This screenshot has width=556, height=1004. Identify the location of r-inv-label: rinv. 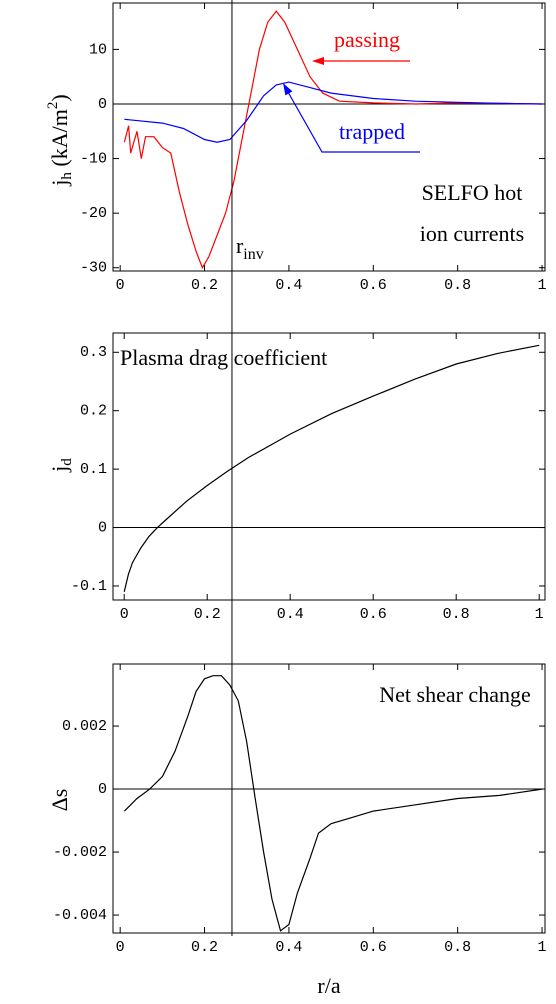
(250, 248).